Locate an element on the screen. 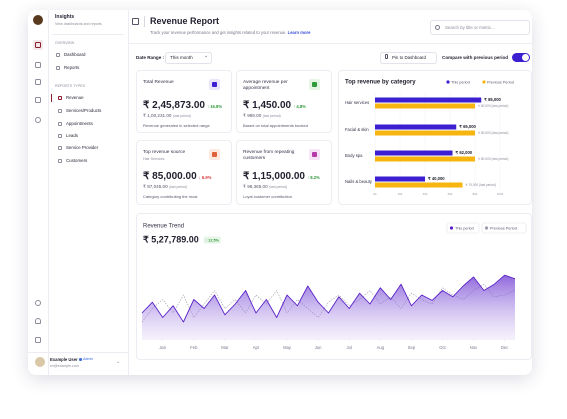 Image resolution: width=567 pixels, height=419 pixels. bar-value-label: ₹ 85,000 is located at coordinates (492, 99).